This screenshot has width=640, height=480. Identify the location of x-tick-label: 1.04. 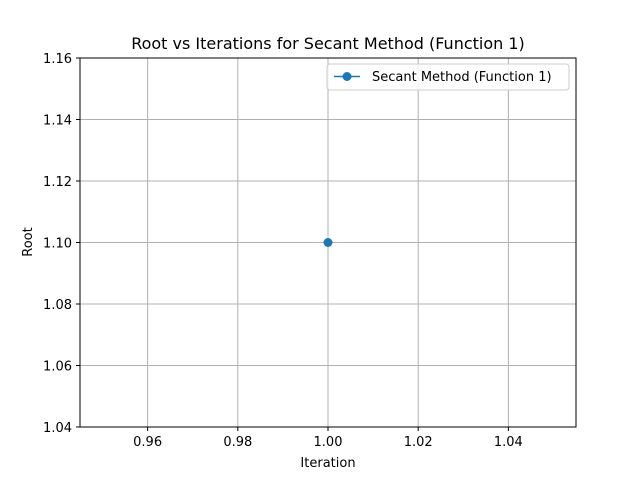
(508, 442).